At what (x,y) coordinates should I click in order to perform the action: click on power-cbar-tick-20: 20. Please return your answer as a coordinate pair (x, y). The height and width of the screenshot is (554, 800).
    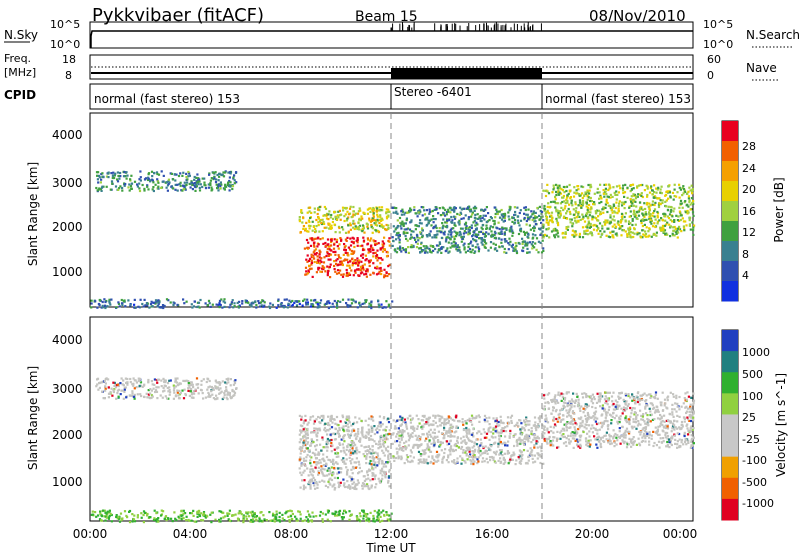
    Looking at the image, I should click on (749, 189).